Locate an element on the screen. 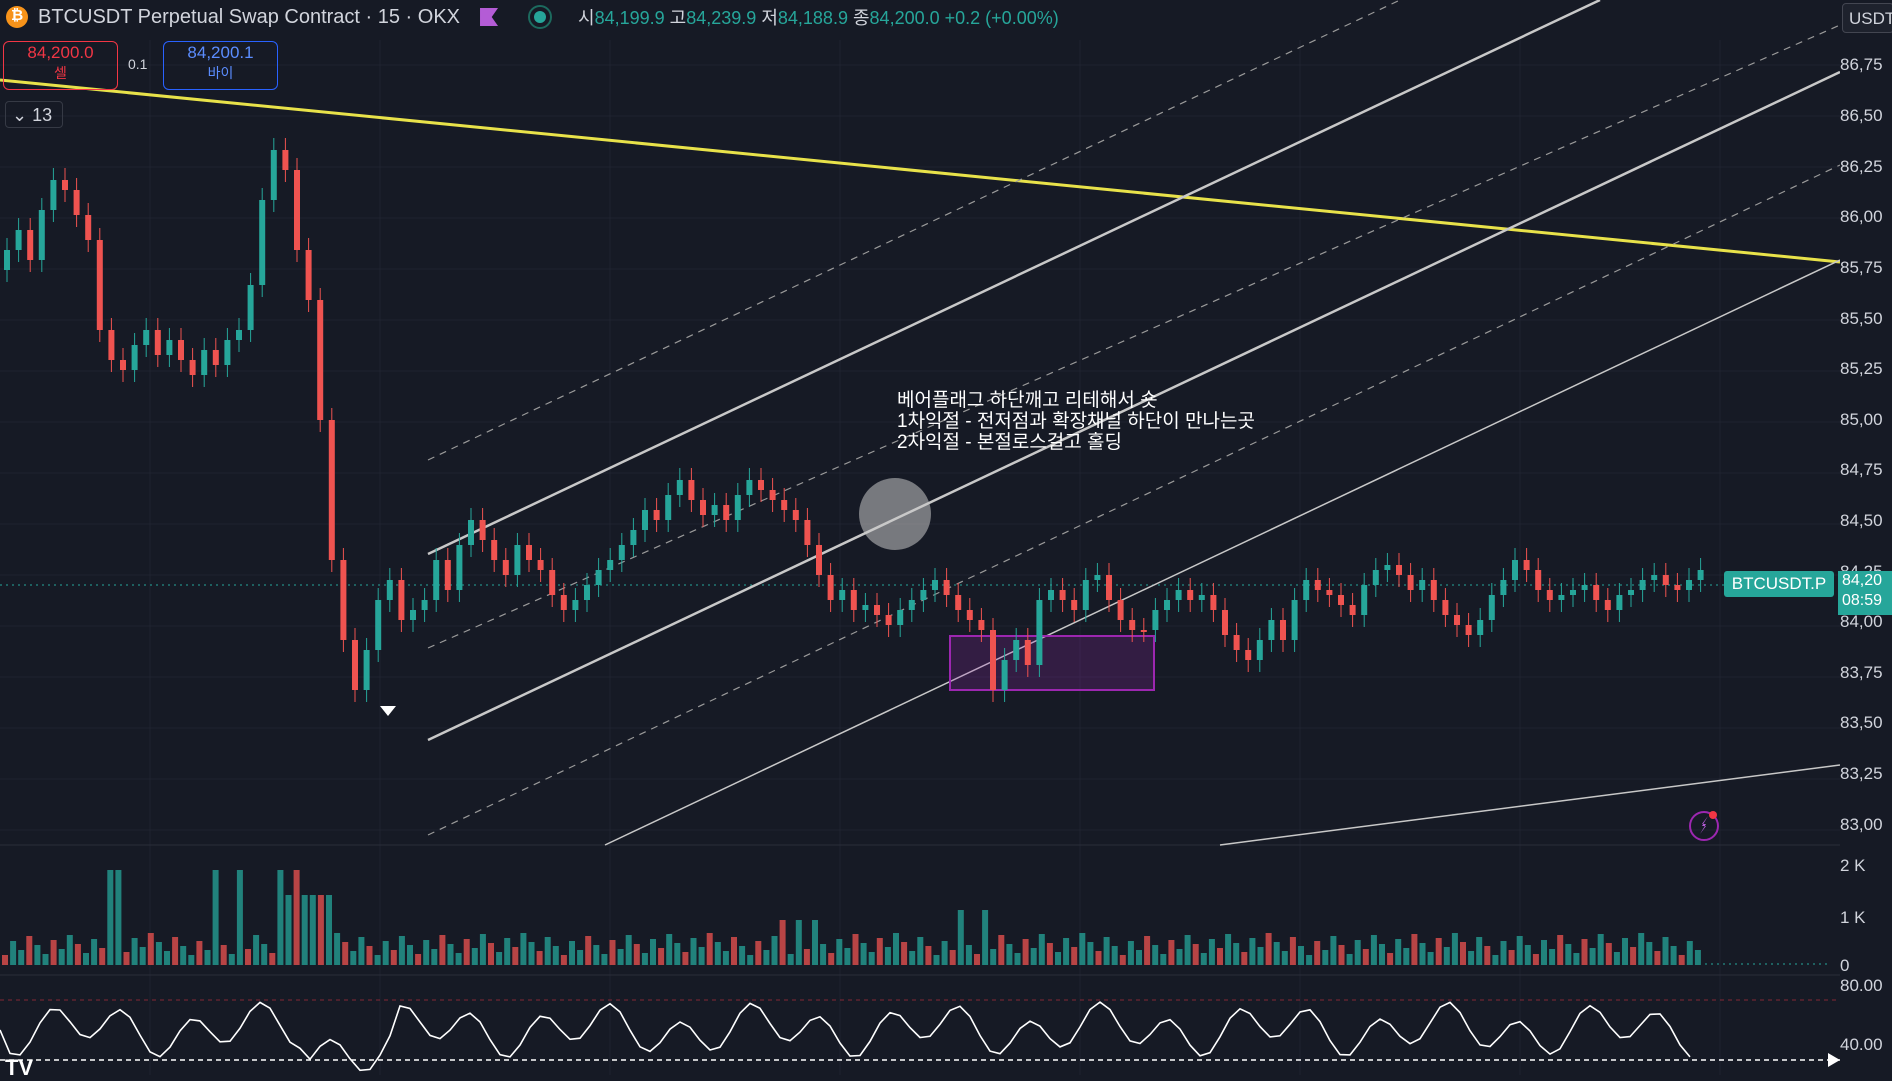 The image size is (1892, 1081). close-label: 종 is located at coordinates (861, 18).